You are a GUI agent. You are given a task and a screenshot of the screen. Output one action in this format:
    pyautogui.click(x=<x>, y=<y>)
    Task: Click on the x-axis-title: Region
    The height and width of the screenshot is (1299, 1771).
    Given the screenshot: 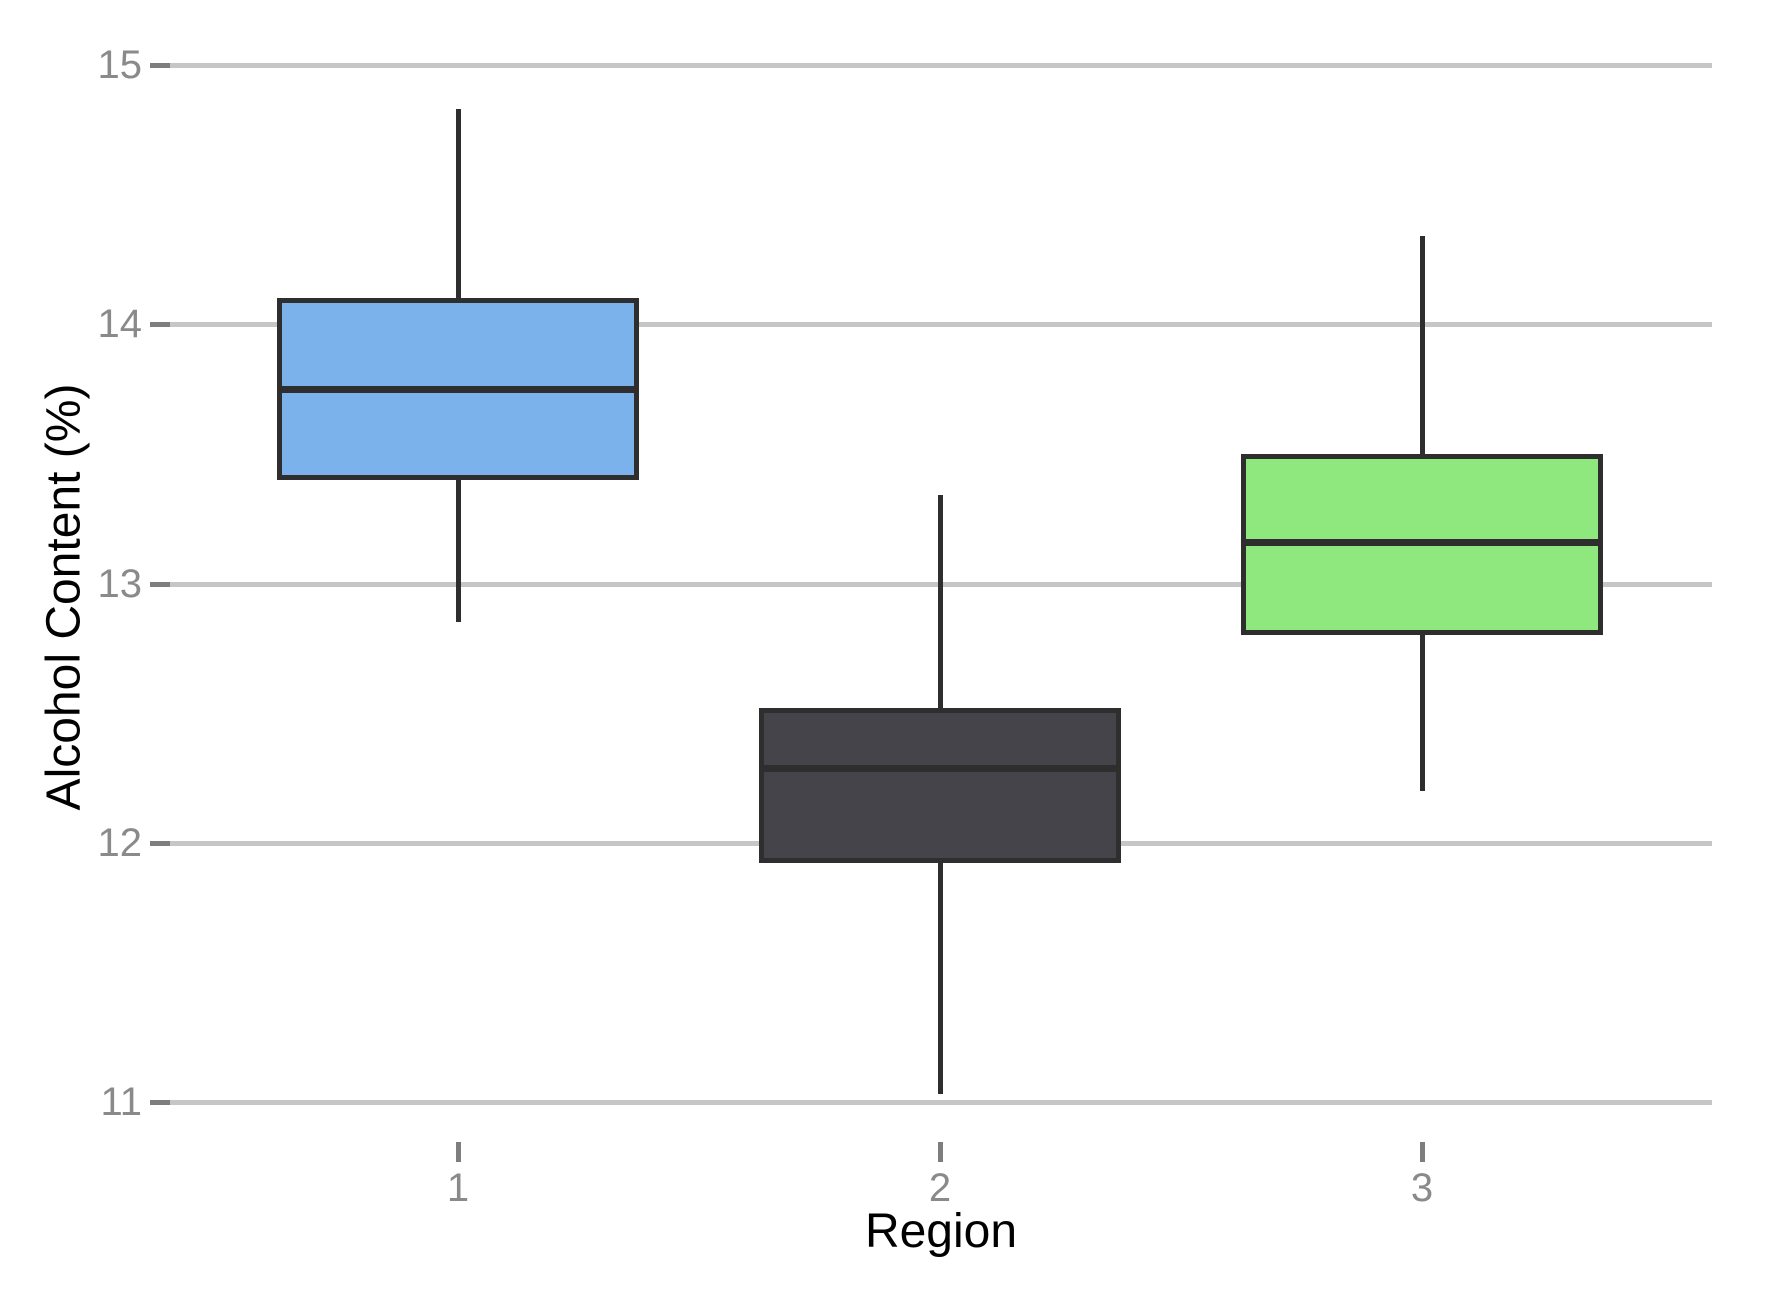 What is the action you would take?
    pyautogui.click(x=941, y=1231)
    